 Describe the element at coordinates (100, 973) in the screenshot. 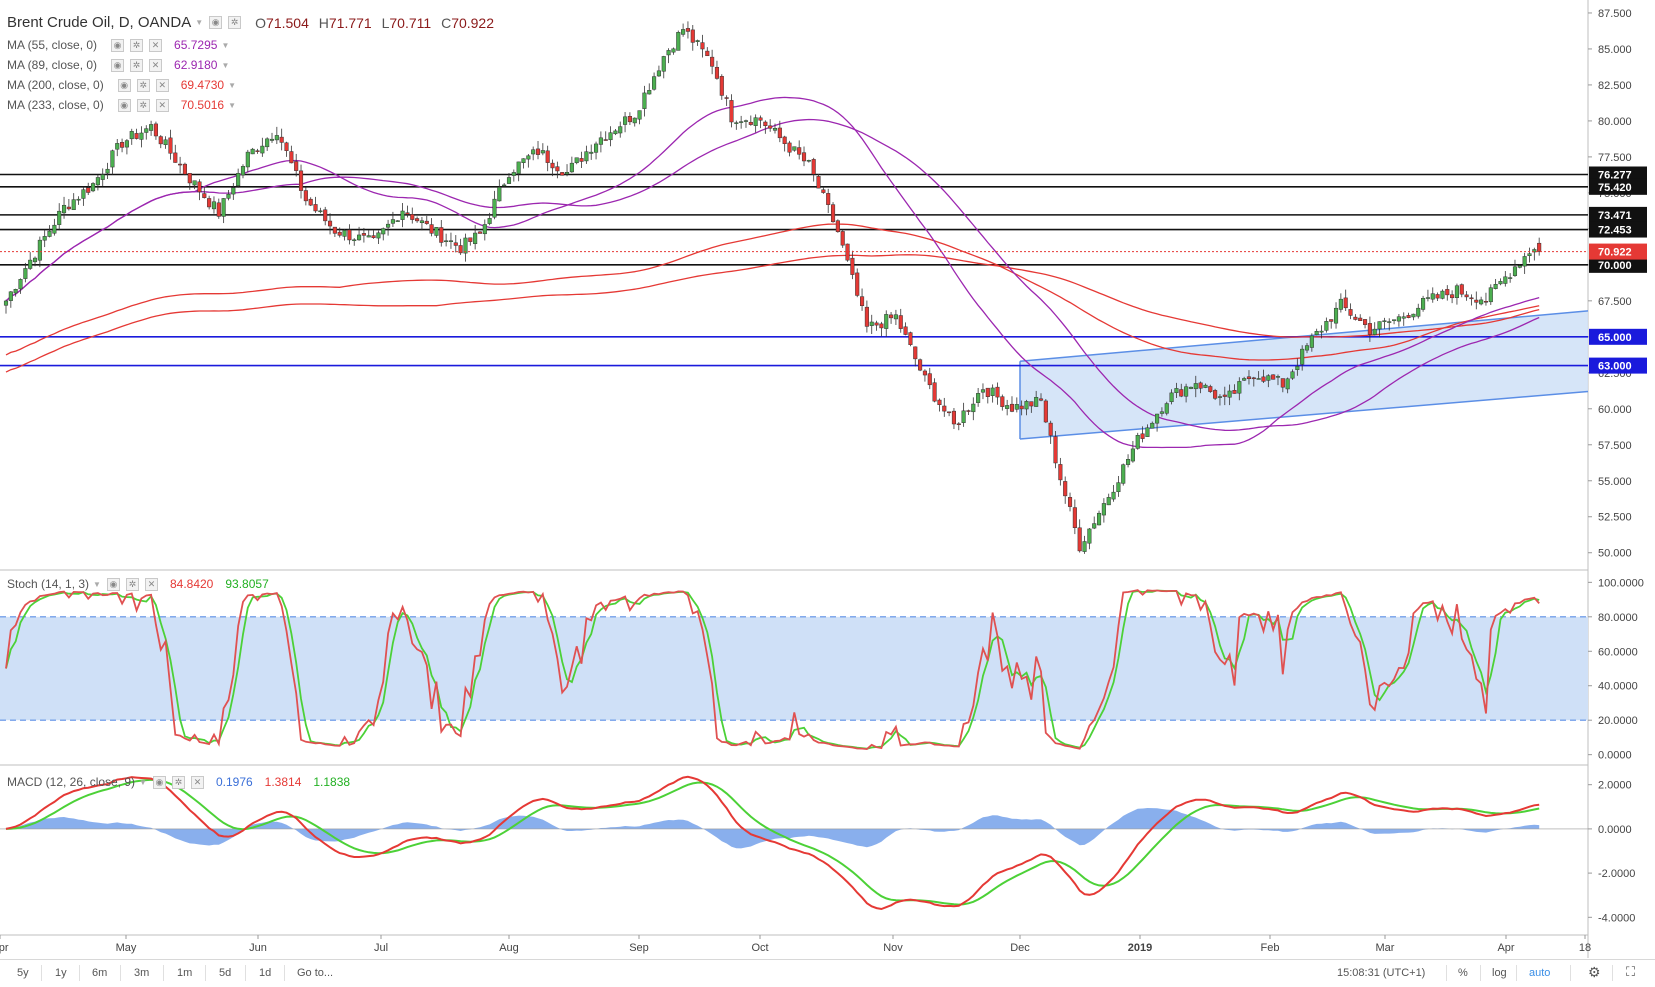

I see `range-button-6m: 6m` at that location.